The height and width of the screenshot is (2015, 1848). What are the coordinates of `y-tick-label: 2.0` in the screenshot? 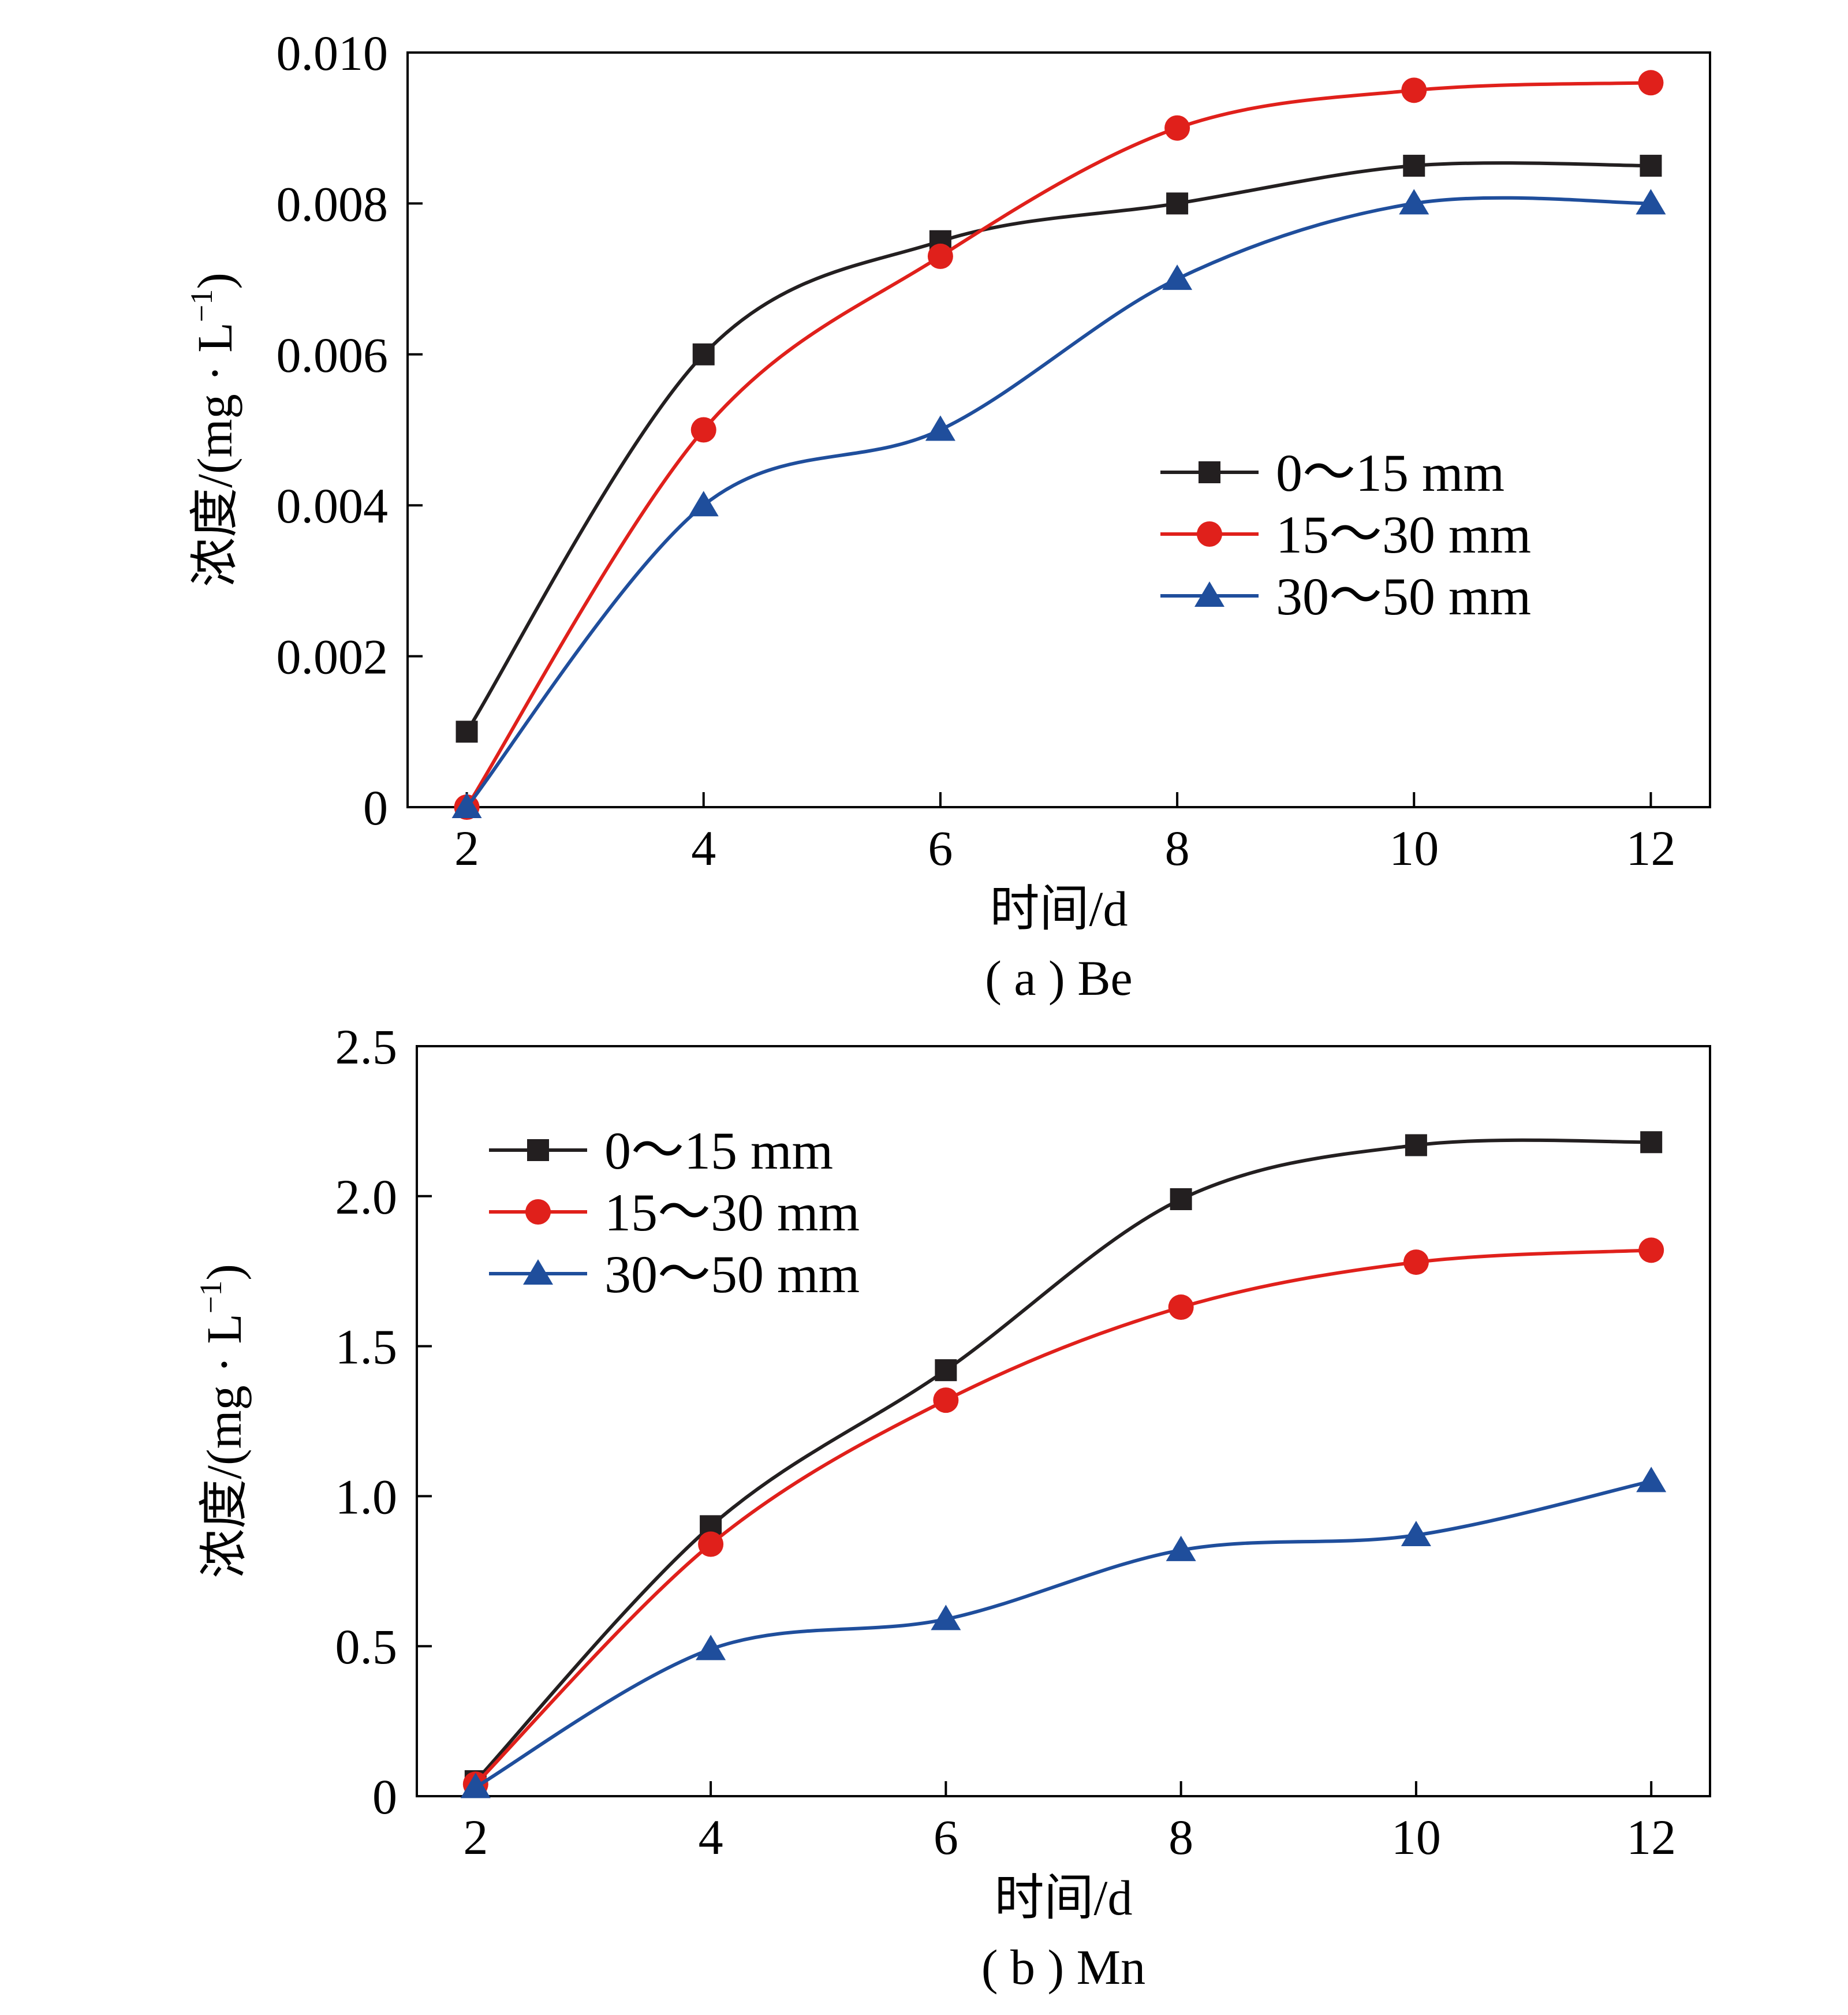 It's located at (366, 1197).